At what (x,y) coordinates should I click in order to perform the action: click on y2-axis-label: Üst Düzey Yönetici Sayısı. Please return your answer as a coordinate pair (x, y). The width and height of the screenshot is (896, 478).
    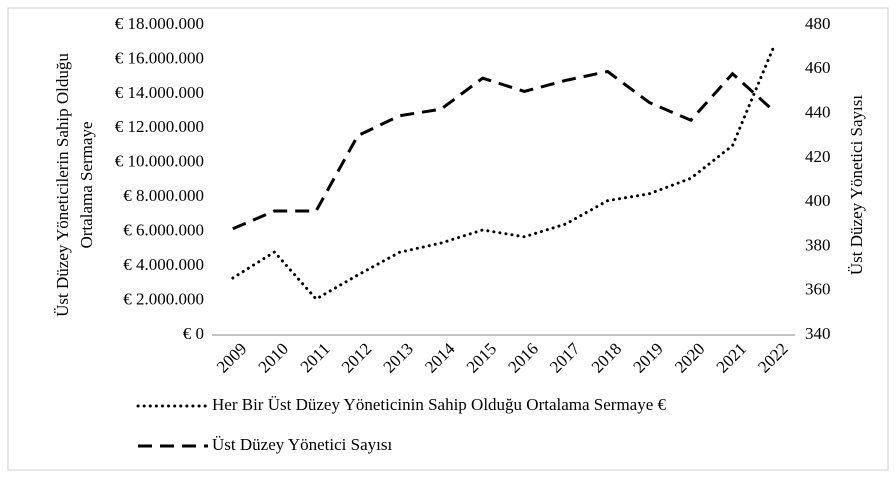
    Looking at the image, I should click on (856, 185).